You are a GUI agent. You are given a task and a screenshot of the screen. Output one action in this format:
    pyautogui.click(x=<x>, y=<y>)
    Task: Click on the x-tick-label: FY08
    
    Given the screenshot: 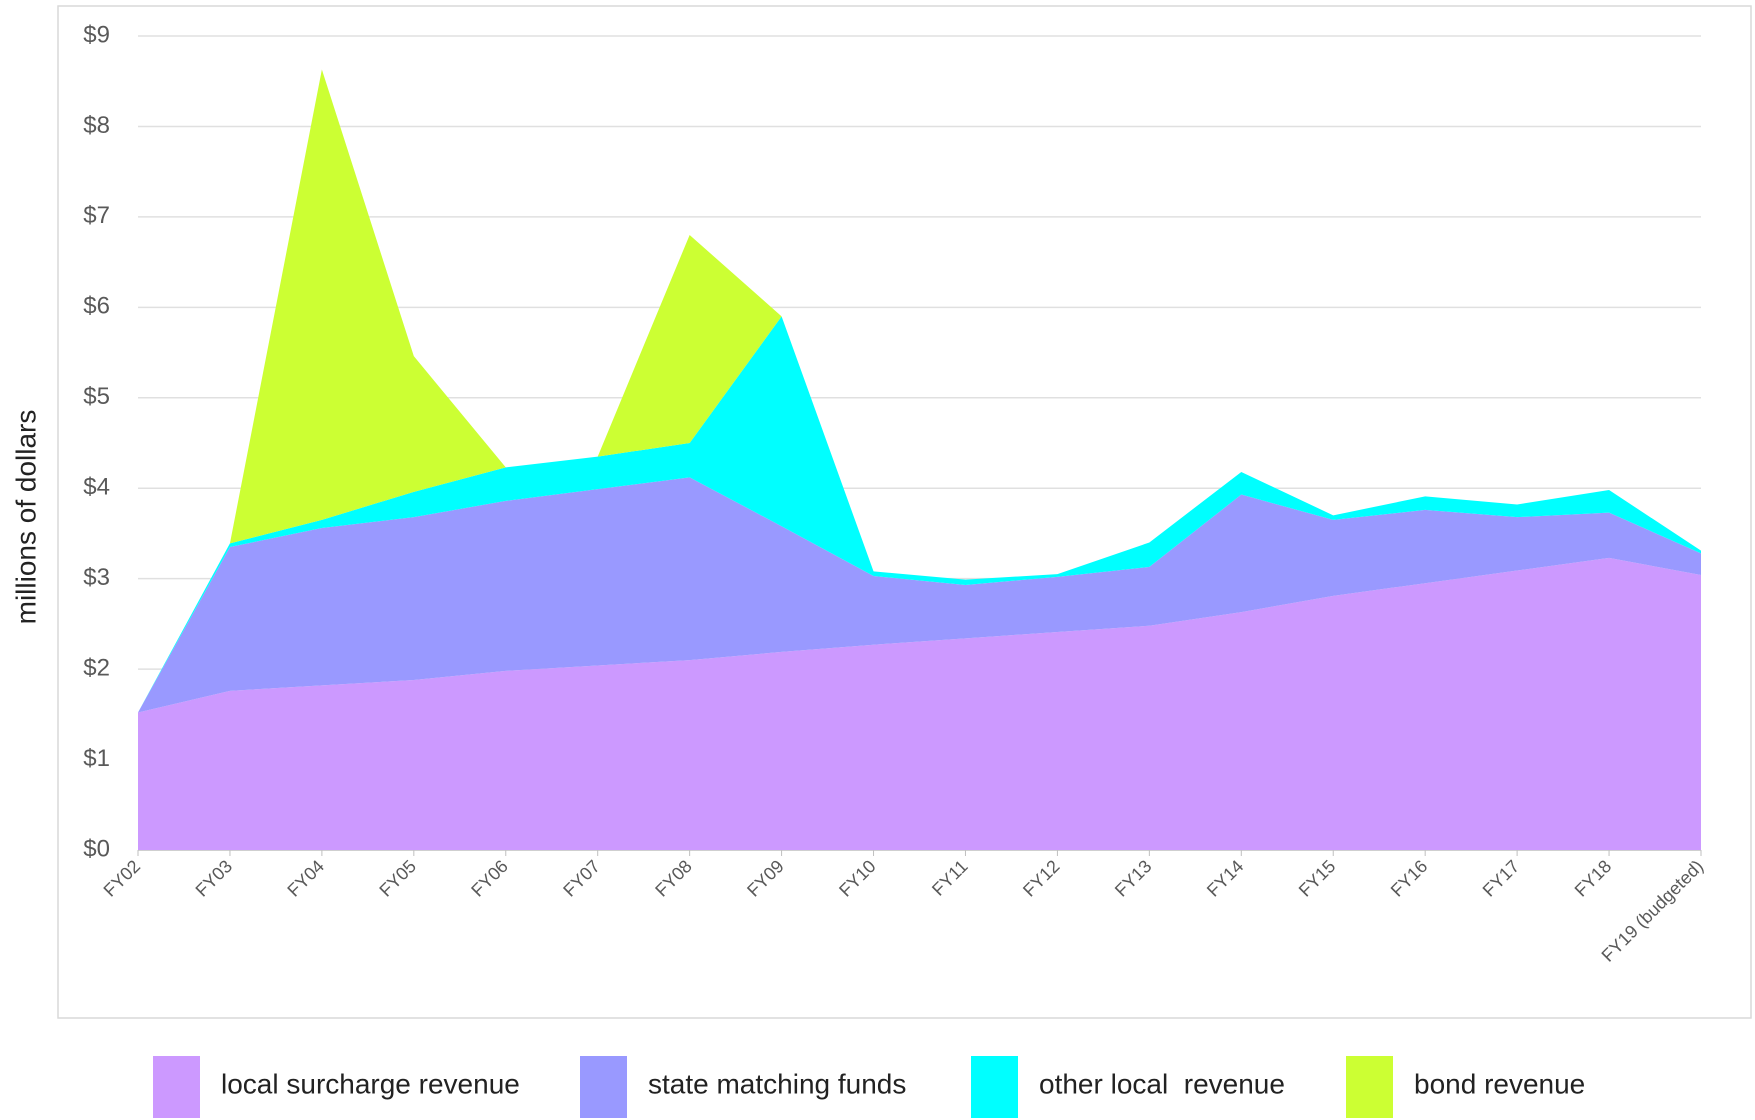 What is the action you would take?
    pyautogui.click(x=673, y=878)
    